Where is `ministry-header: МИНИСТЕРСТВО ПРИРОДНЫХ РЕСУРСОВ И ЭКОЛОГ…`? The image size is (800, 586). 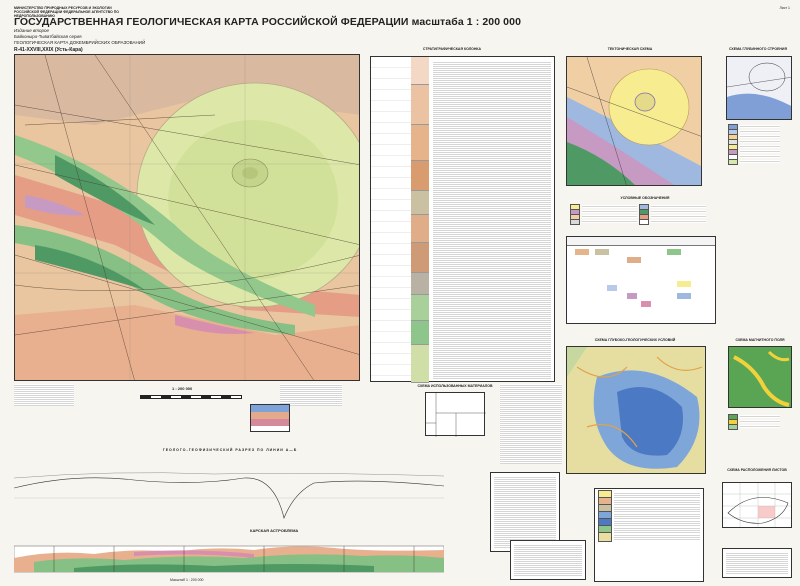
ministry-header: МИНИСТЕРСТВО ПРИРОДНЫХ РЕСУРСОВ И ЭКОЛОГ… is located at coordinates (66, 12).